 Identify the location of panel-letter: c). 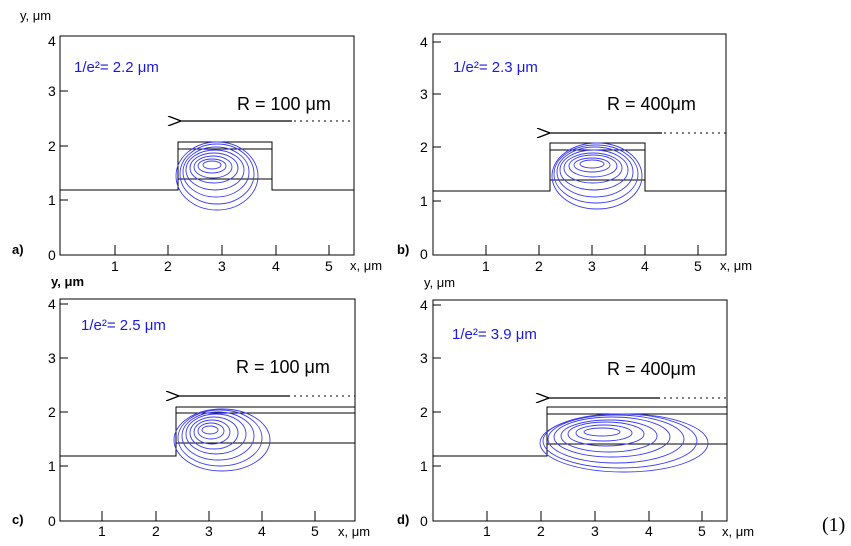
(18, 519).